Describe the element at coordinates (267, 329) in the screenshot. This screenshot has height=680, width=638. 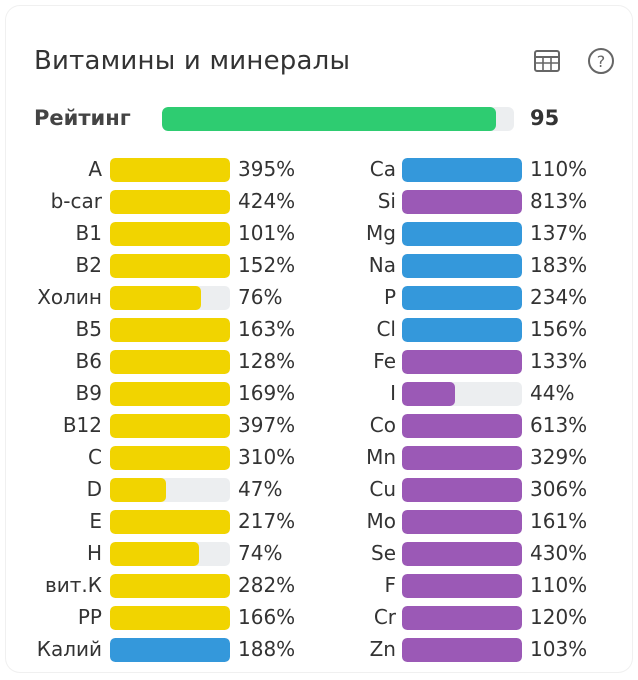
I see `nutrient-percent: 163%` at that location.